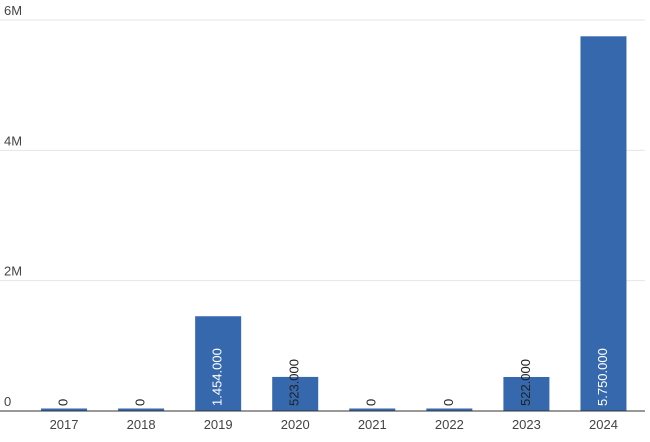  What do you see at coordinates (13, 10) in the screenshot?
I see `y-tick-label: 6M` at bounding box center [13, 10].